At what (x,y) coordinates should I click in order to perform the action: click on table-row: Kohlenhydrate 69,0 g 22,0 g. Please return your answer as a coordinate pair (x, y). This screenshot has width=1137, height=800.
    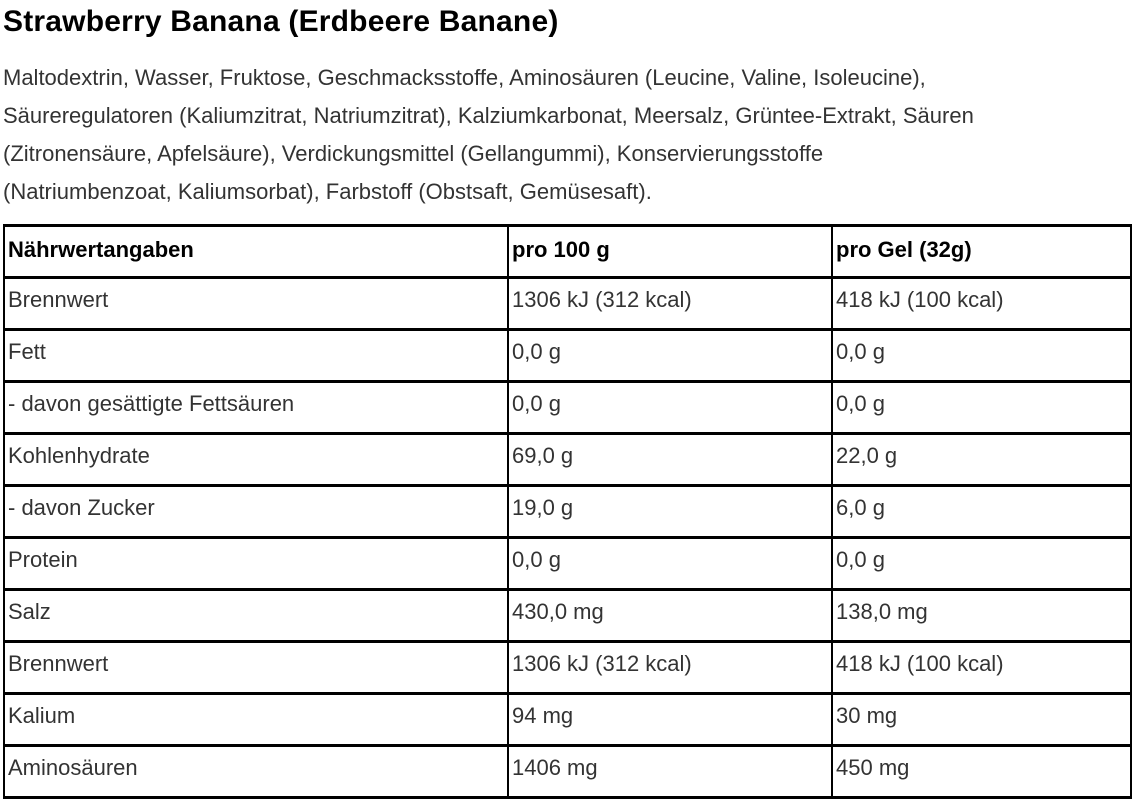
    Looking at the image, I should click on (567, 459).